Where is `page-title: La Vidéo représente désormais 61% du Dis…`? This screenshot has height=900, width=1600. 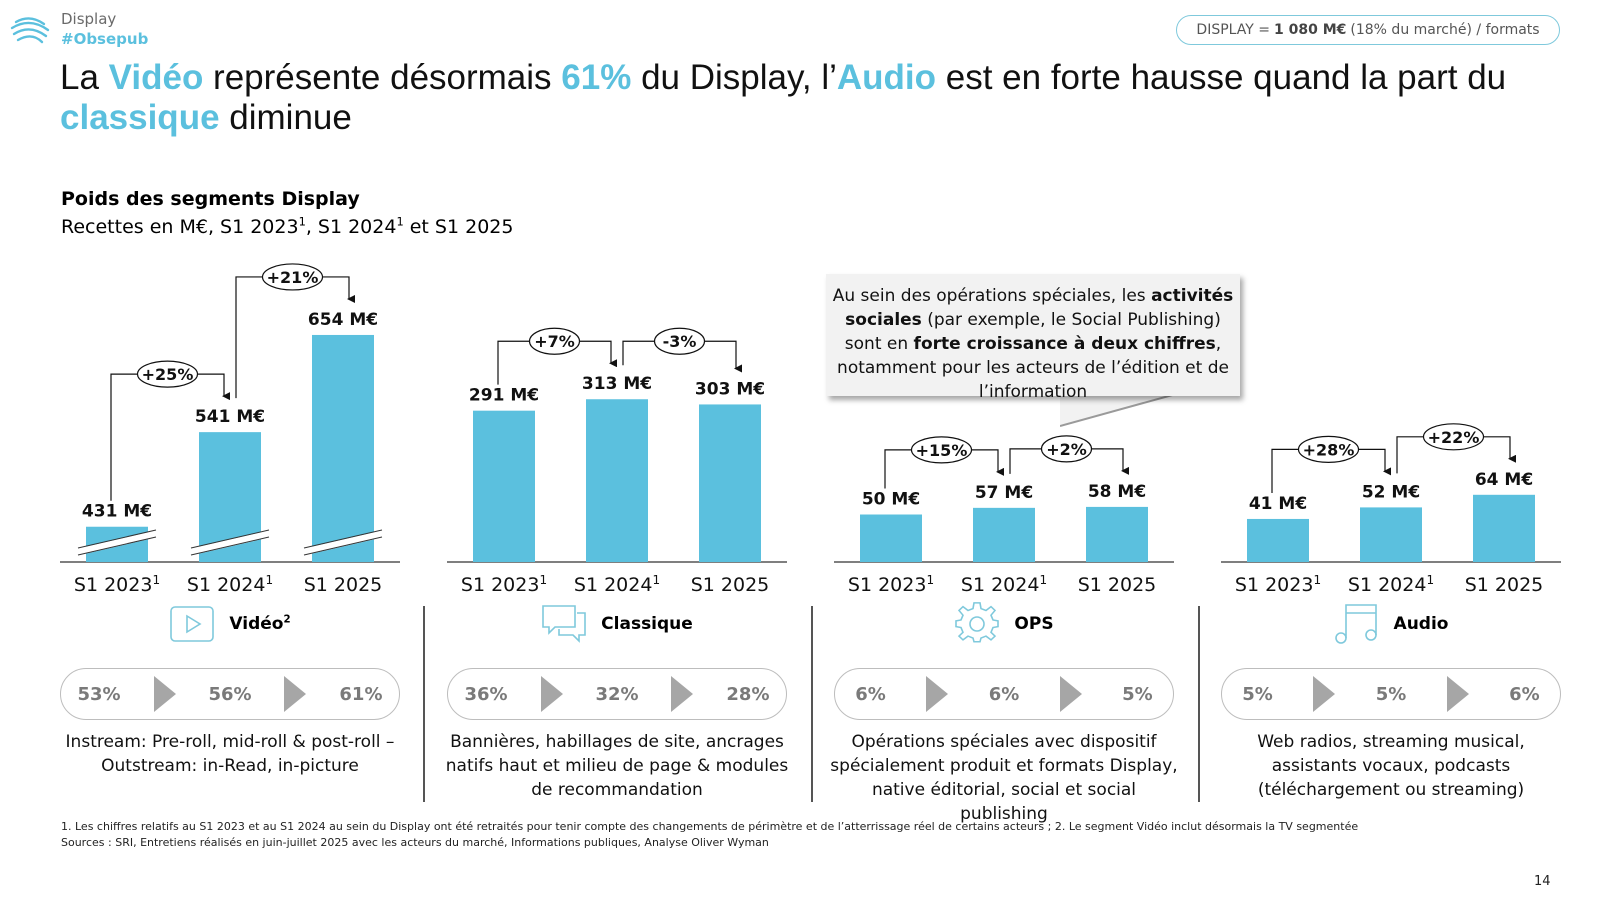
page-title: La Vidéo représente désormais 61% du Dis… is located at coordinates (810, 98).